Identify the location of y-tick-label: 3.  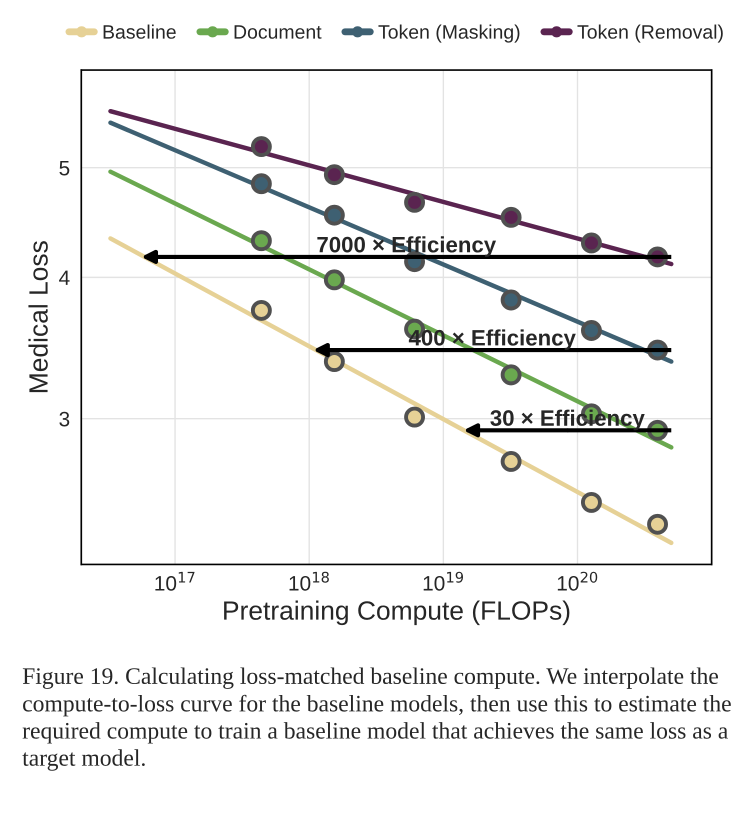
(64, 419).